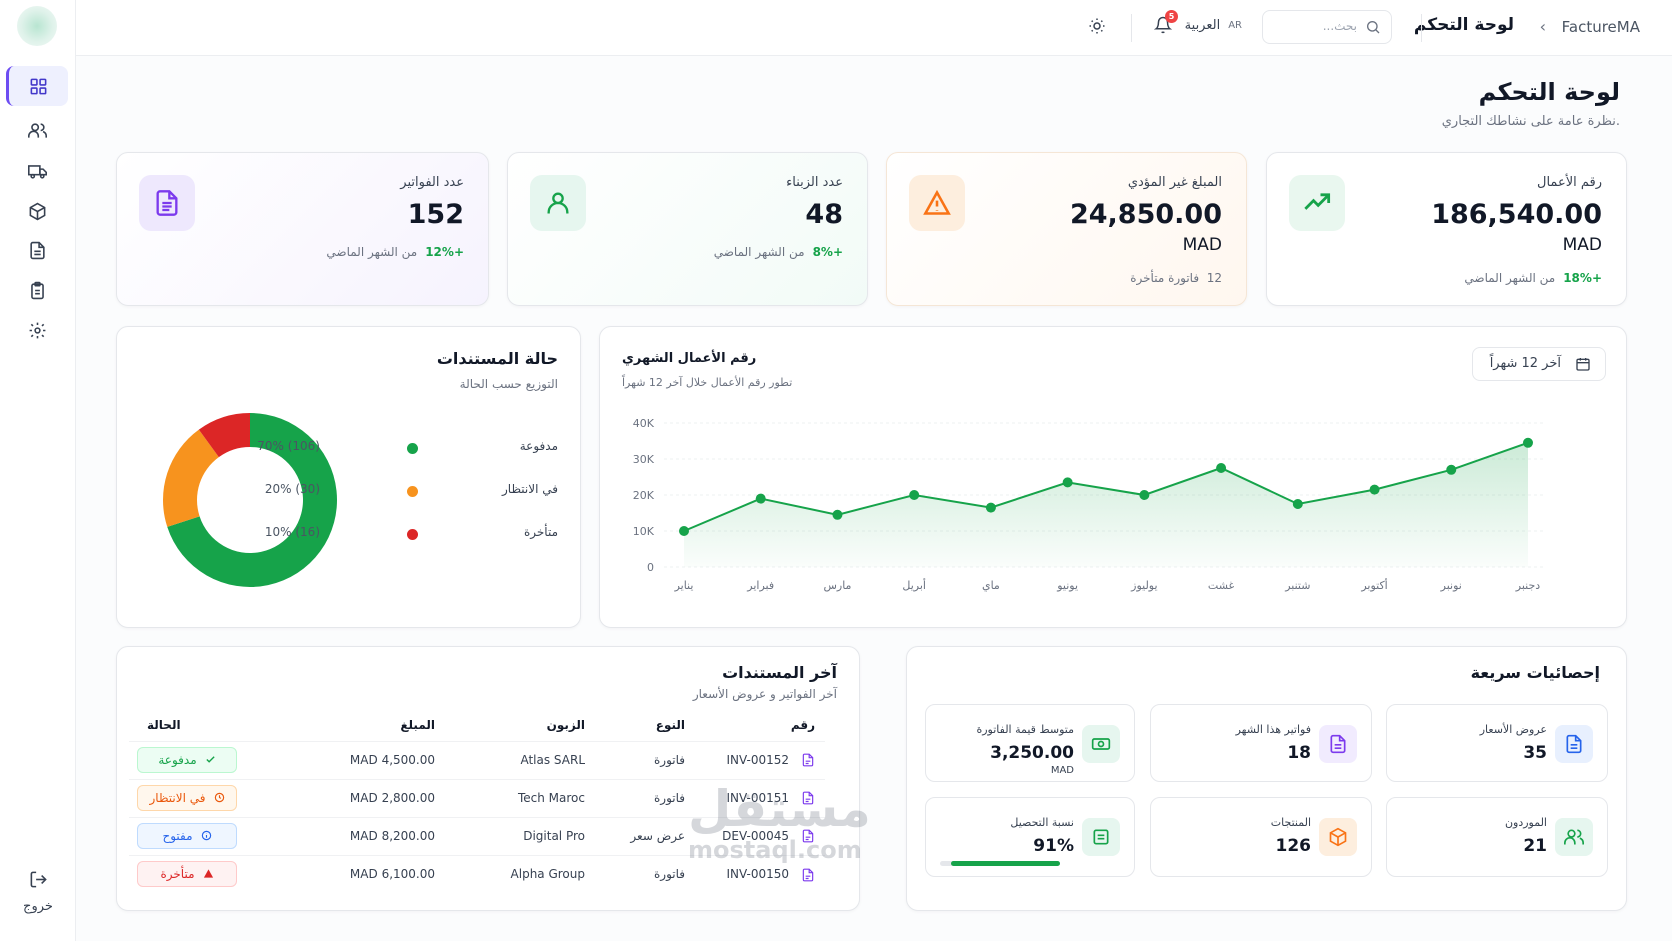  I want to click on stat-change: +18%, so click(1582, 278).